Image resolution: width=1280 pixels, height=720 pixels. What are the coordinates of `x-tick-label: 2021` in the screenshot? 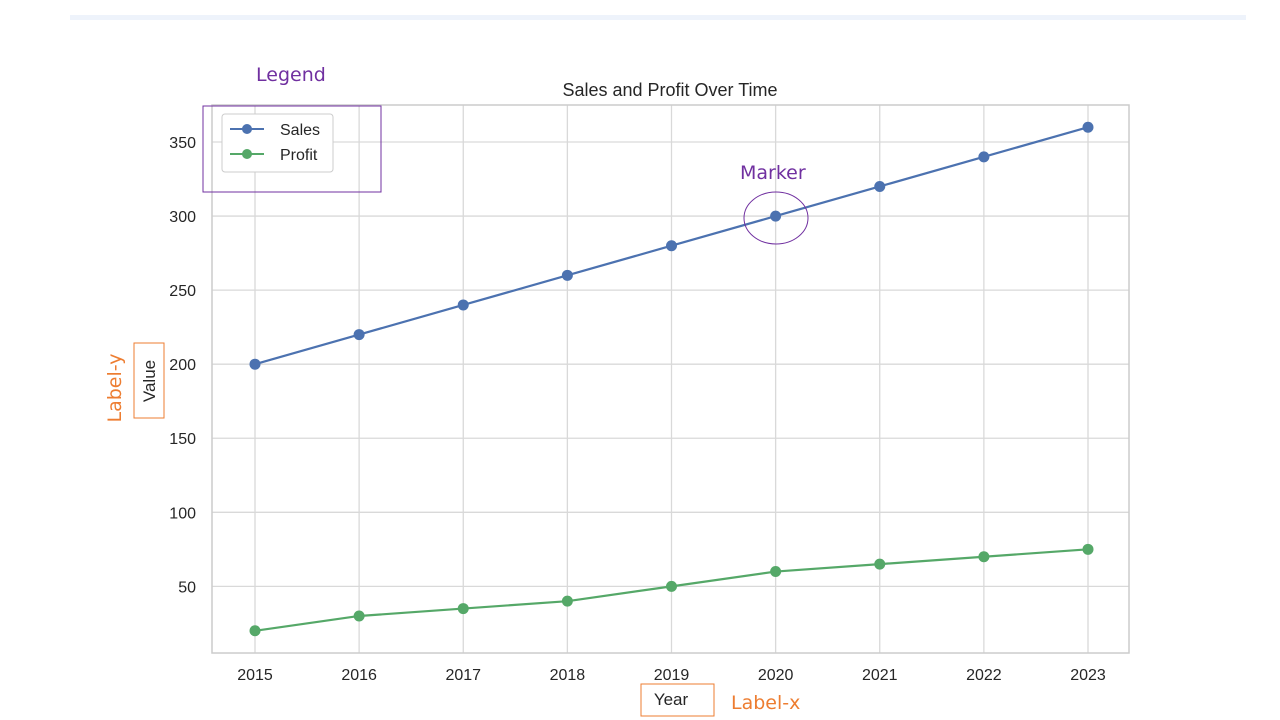 It's located at (880, 675).